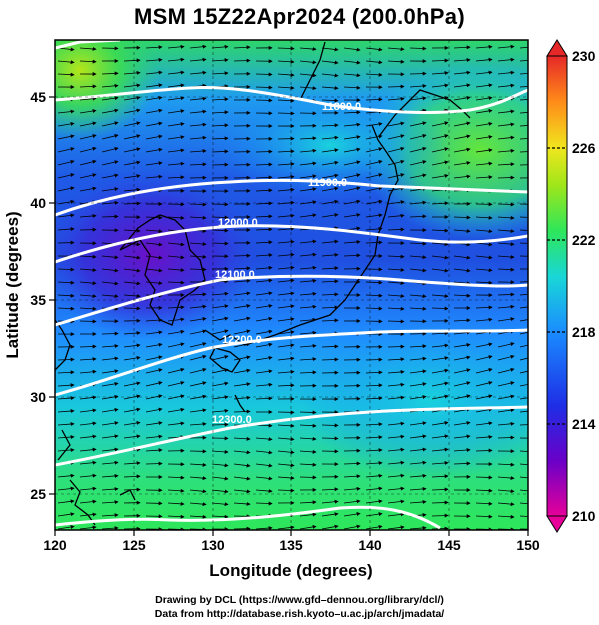 The image size is (599, 625). What do you see at coordinates (238, 223) in the screenshot?
I see `contour-label-12000: 12000.0` at bounding box center [238, 223].